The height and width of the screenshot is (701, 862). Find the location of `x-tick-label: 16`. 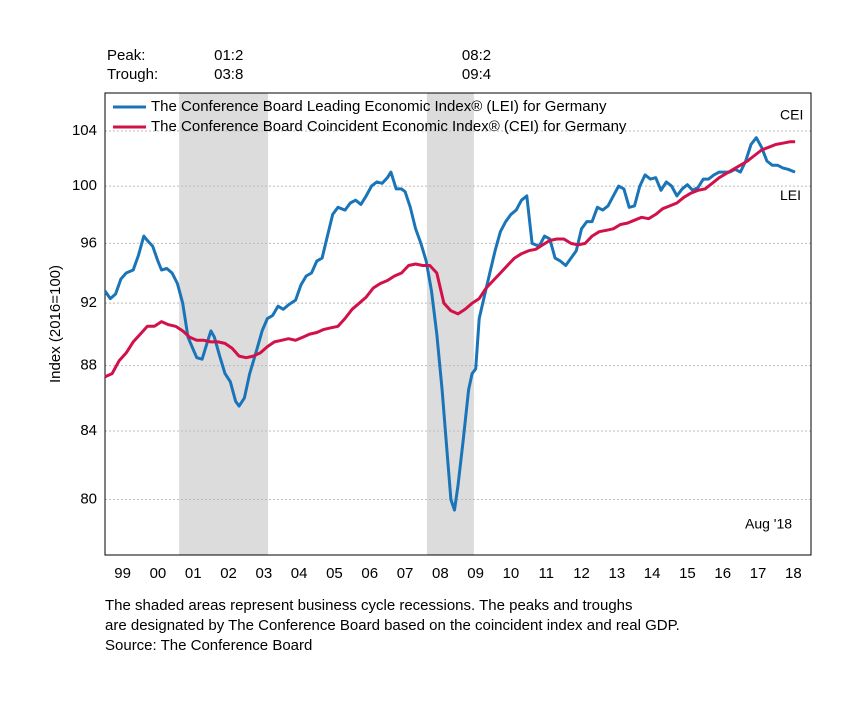

x-tick-label: 16 is located at coordinates (722, 573).